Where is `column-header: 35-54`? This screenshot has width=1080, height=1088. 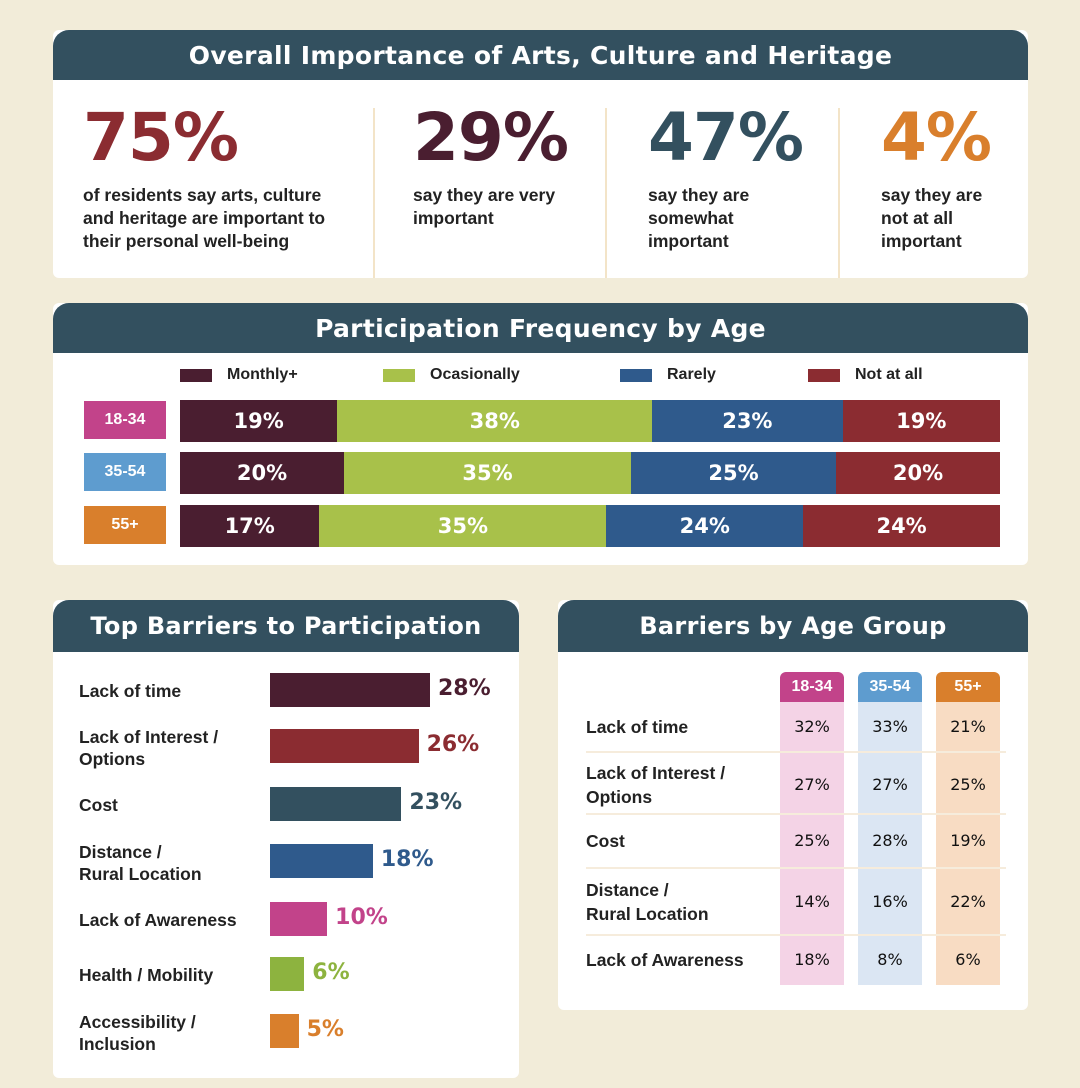
column-header: 35-54 is located at coordinates (890, 687).